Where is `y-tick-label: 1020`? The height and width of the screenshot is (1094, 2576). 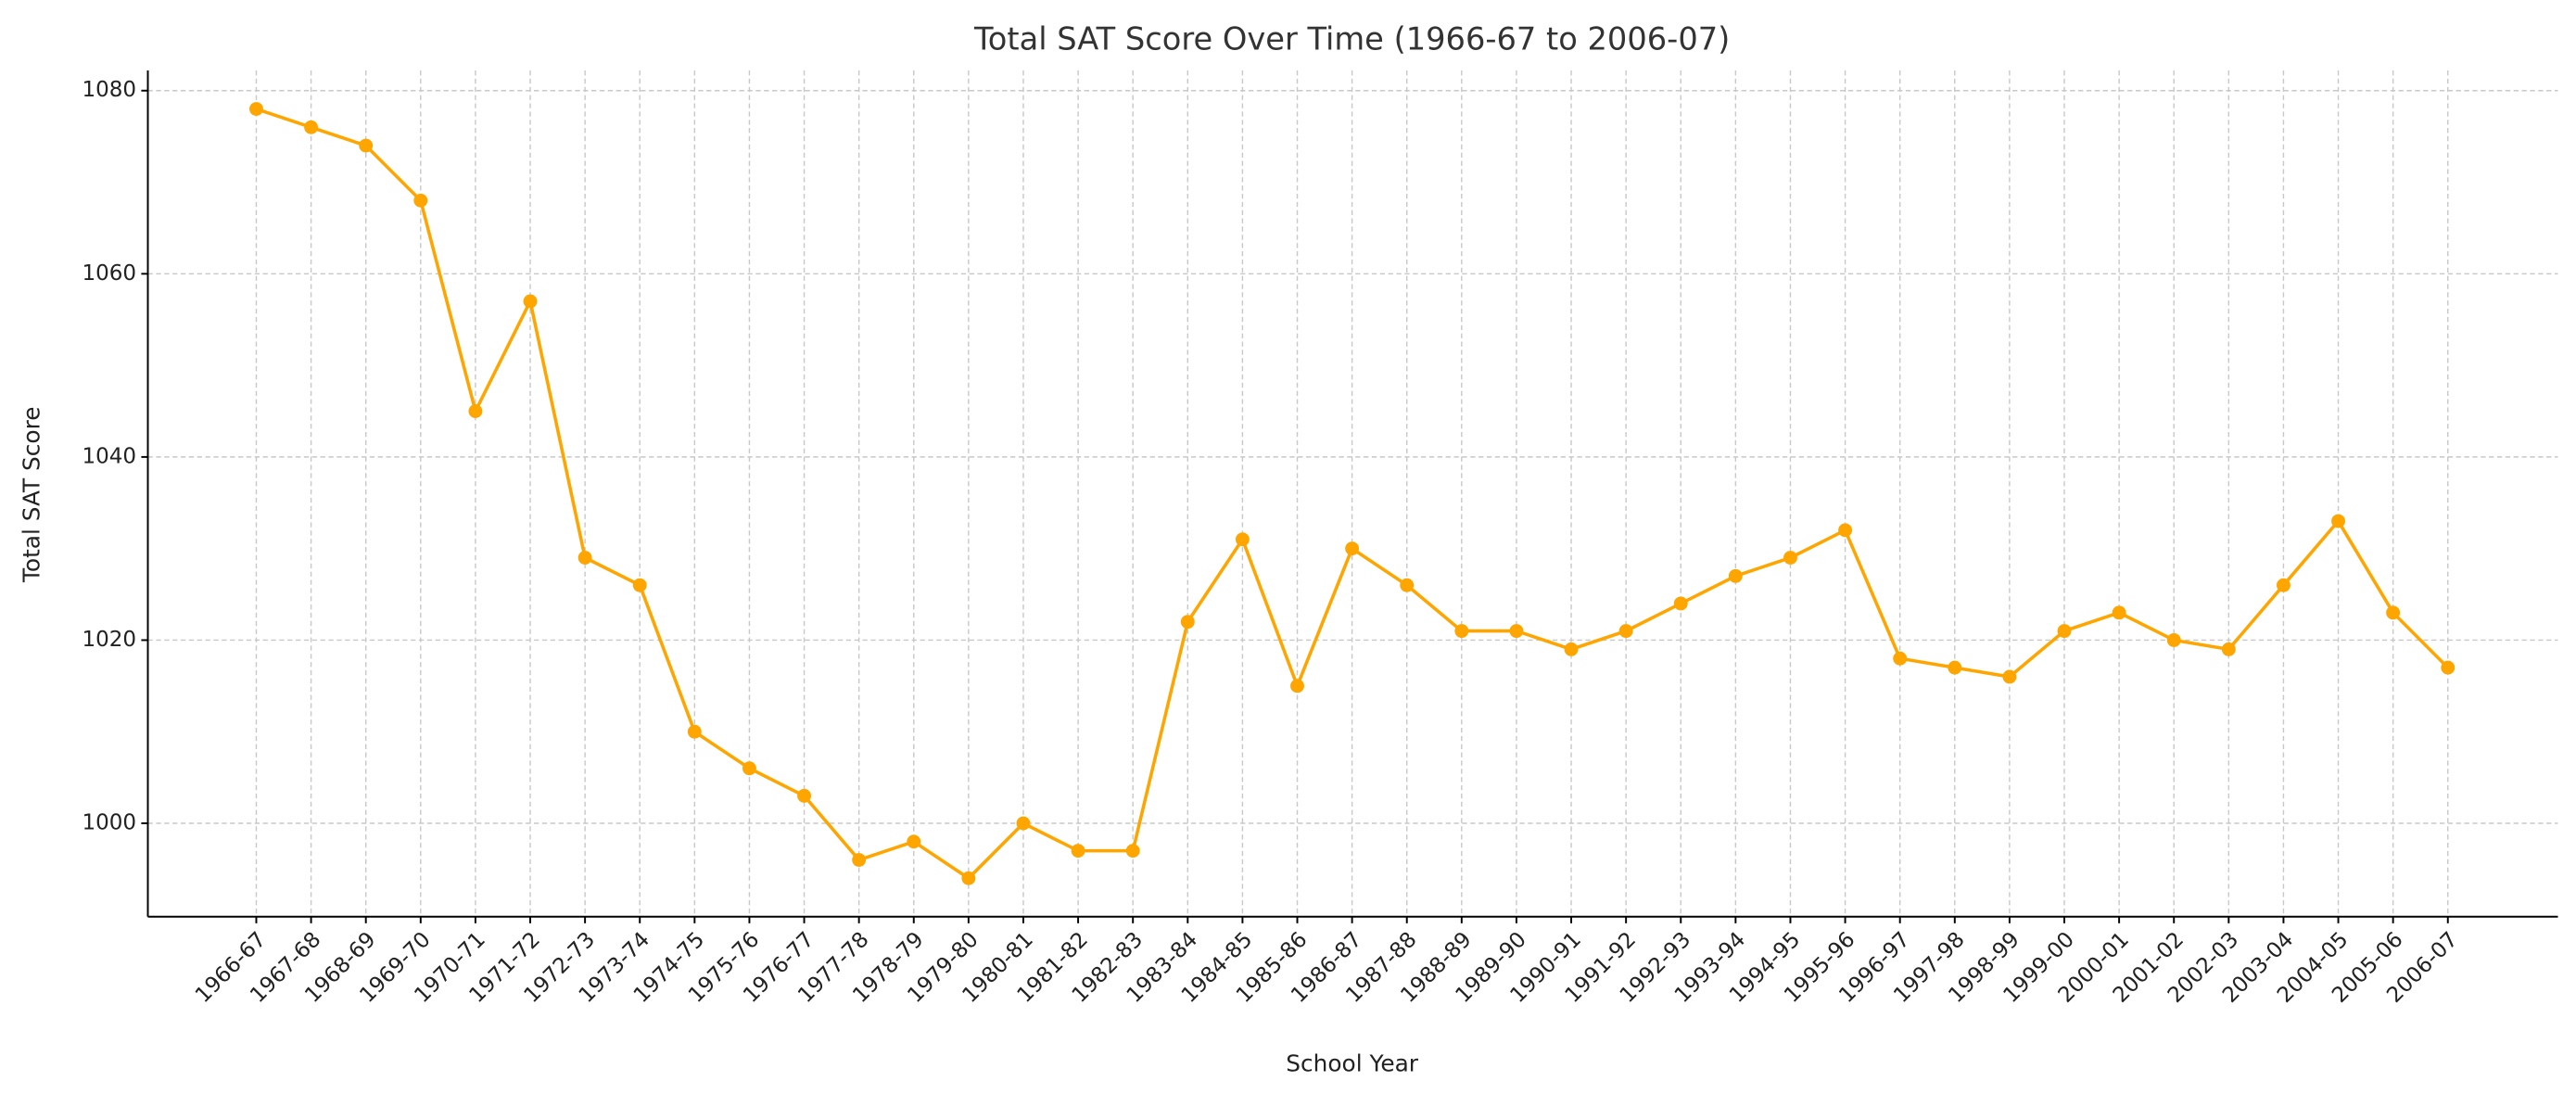 y-tick-label: 1020 is located at coordinates (109, 640).